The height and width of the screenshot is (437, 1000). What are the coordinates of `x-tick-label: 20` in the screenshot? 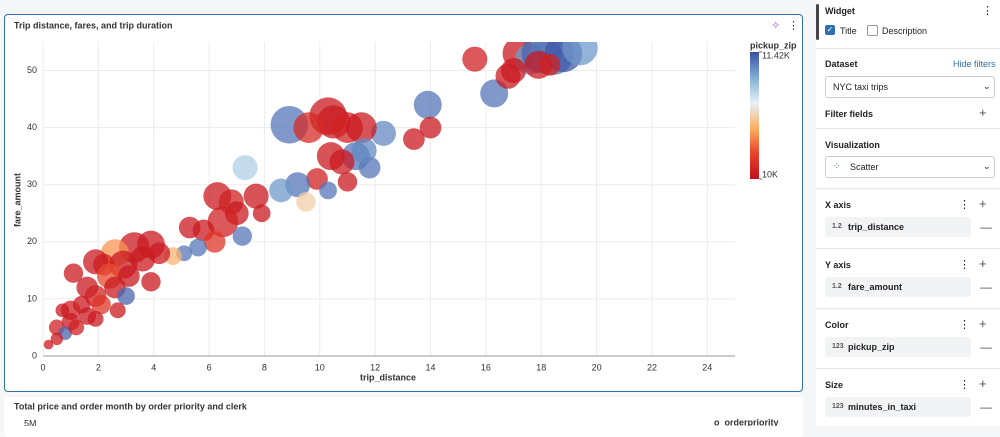 It's located at (597, 367).